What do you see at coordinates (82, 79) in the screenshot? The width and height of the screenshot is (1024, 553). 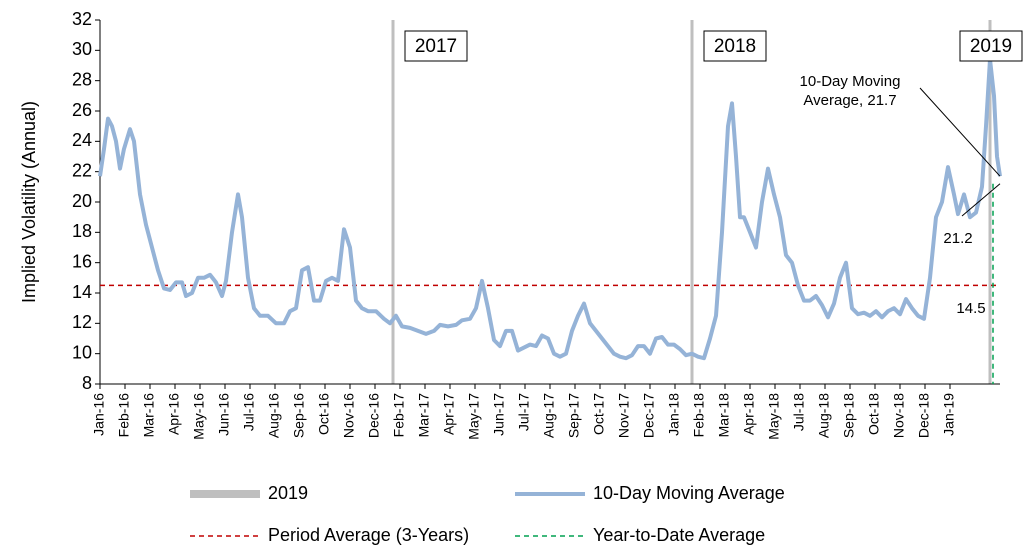 I see `y-tick-label: 28` at bounding box center [82, 79].